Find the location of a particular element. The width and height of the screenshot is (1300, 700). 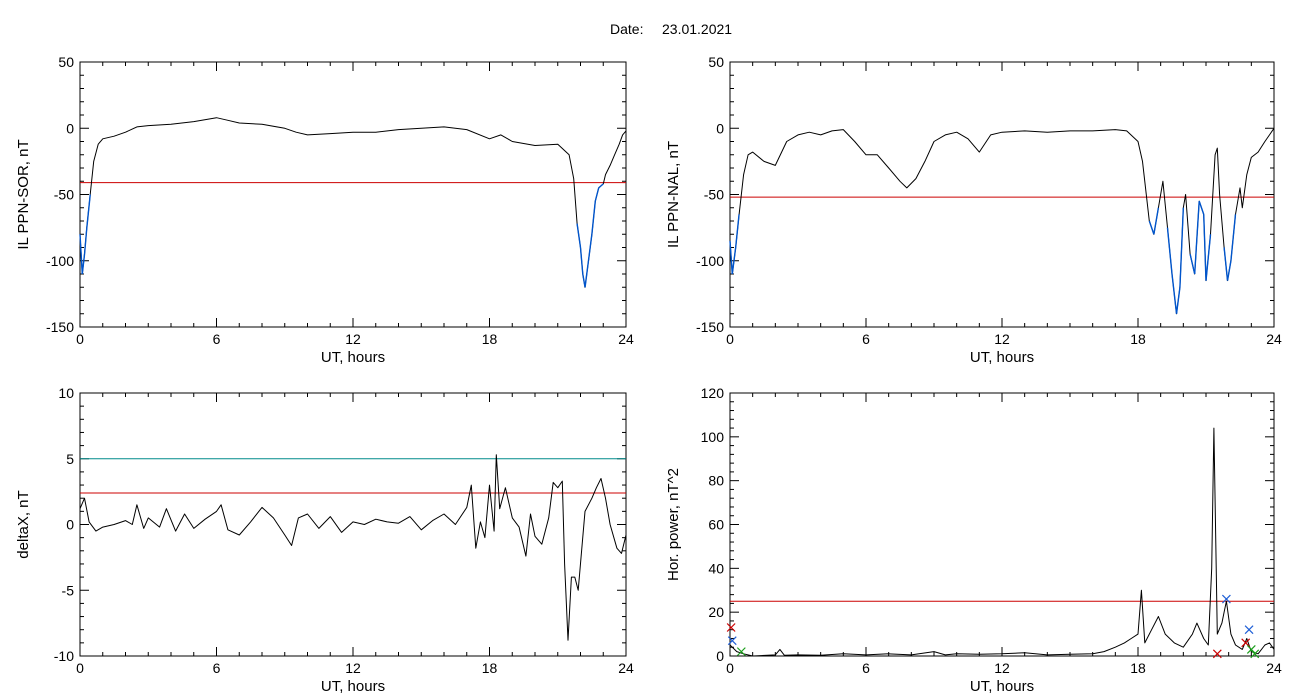

y-tick-label: 60 is located at coordinates (716, 525).